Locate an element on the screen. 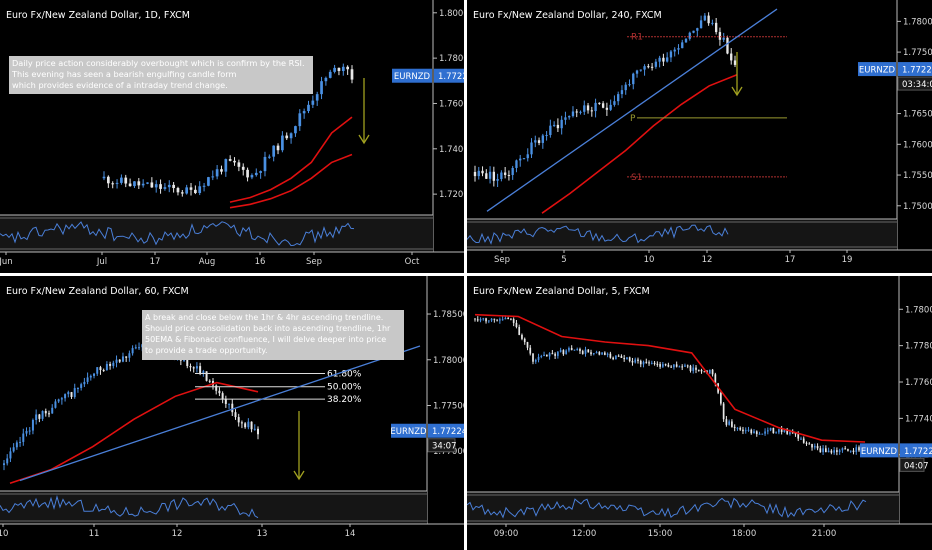  x-tick-label: Jun is located at coordinates (6, 262).